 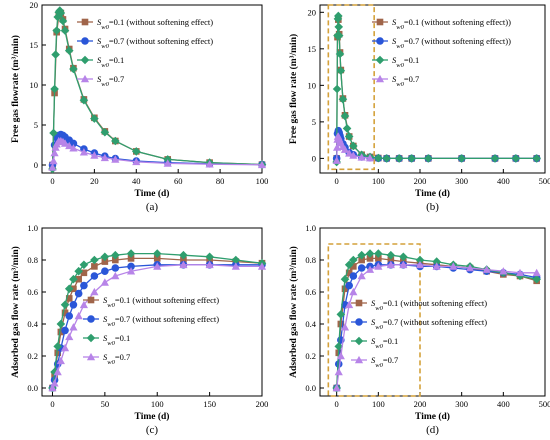 I want to click on y-tick-label: 5, so click(x=36, y=125).